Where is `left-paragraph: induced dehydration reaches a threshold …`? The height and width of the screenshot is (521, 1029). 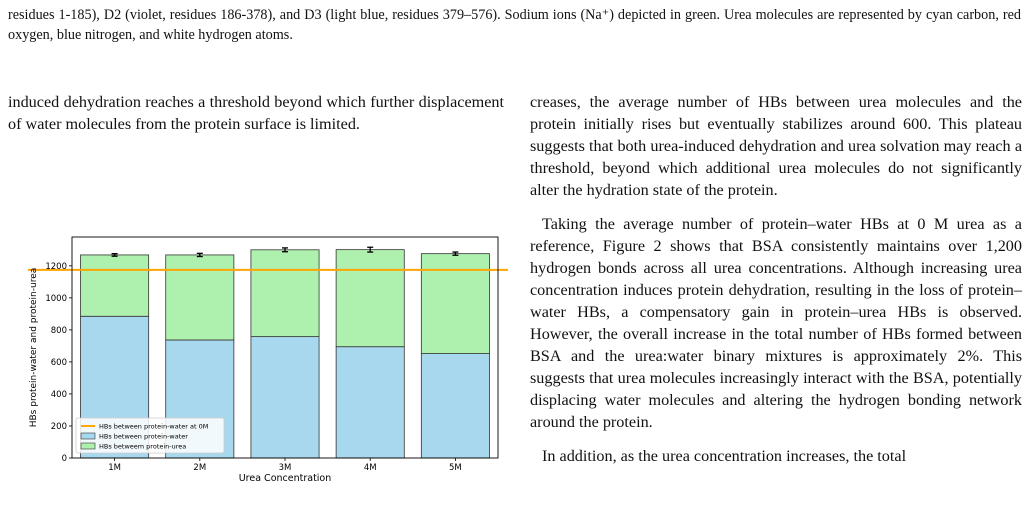 left-paragraph: induced dehydration reaches a threshold … is located at coordinates (256, 113).